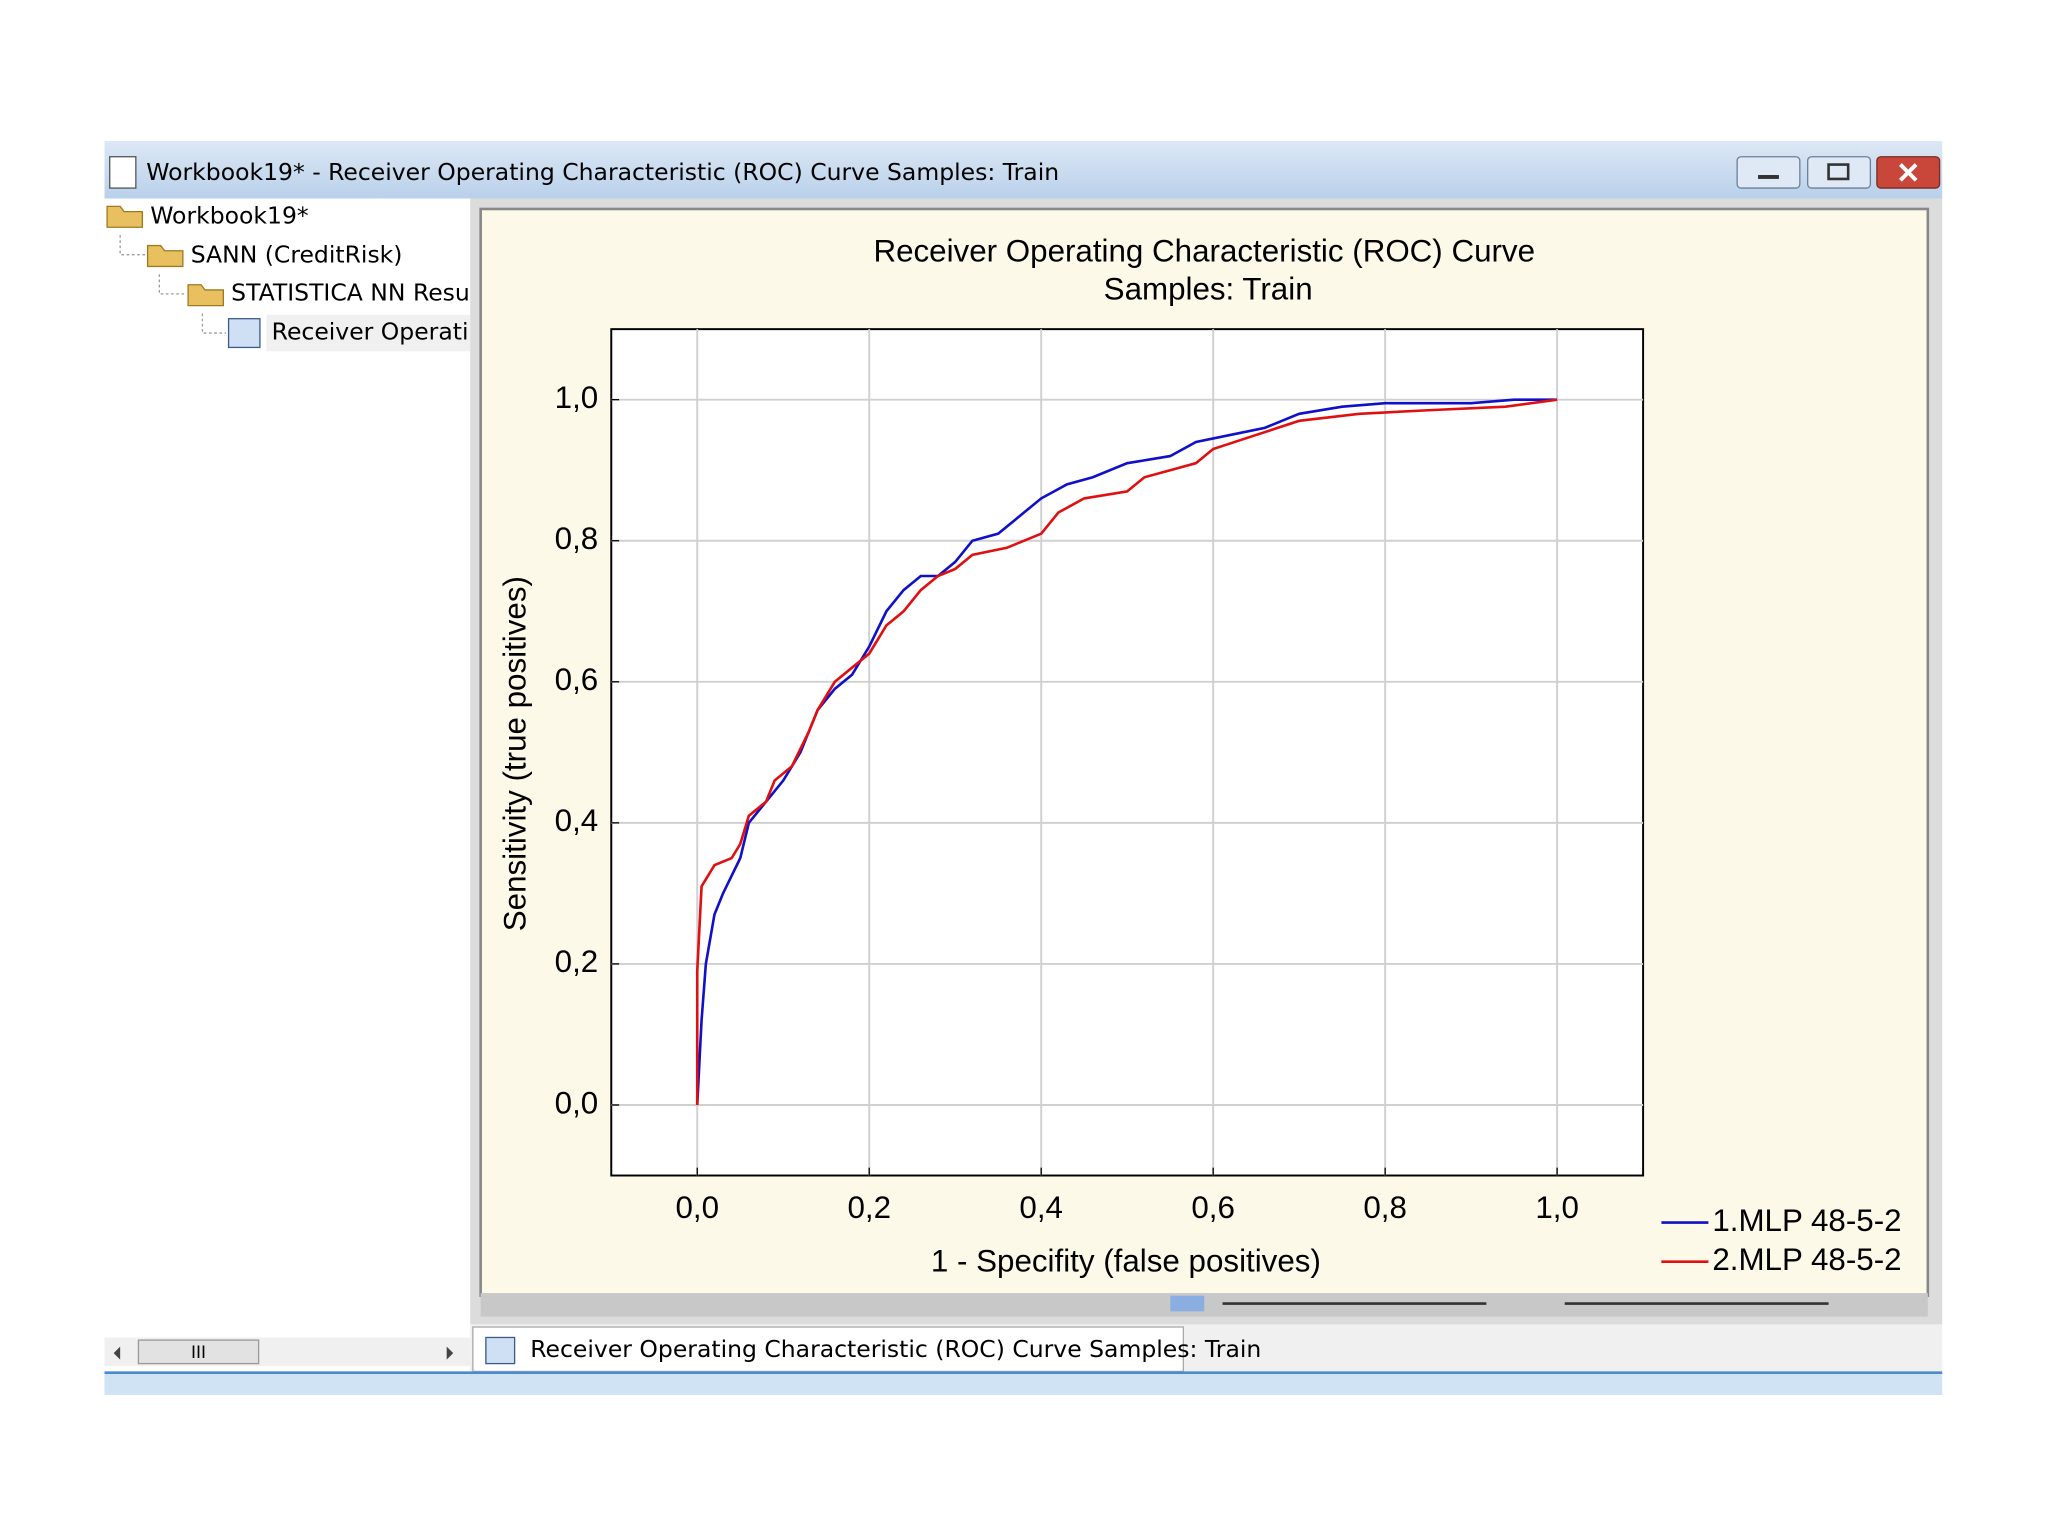  Describe the element at coordinates (1208, 289) in the screenshot. I see `chart-subtitle: Samples: Train` at that location.